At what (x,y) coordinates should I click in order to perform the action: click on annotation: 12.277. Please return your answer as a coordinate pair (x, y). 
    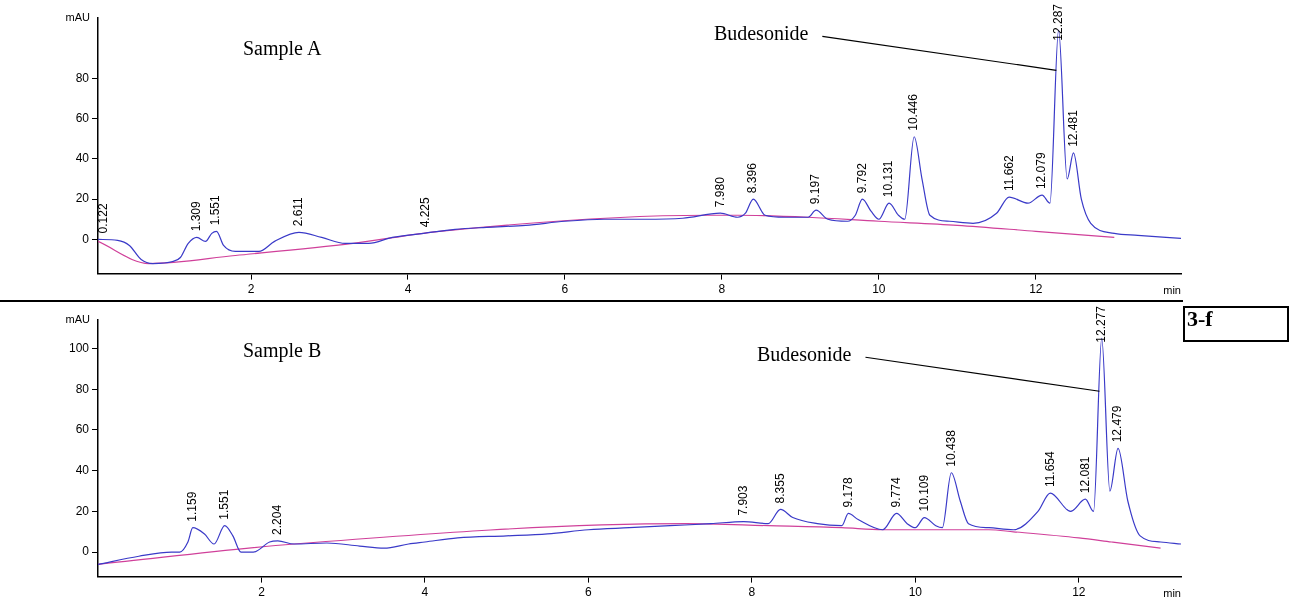
    Looking at the image, I should click on (1101, 324).